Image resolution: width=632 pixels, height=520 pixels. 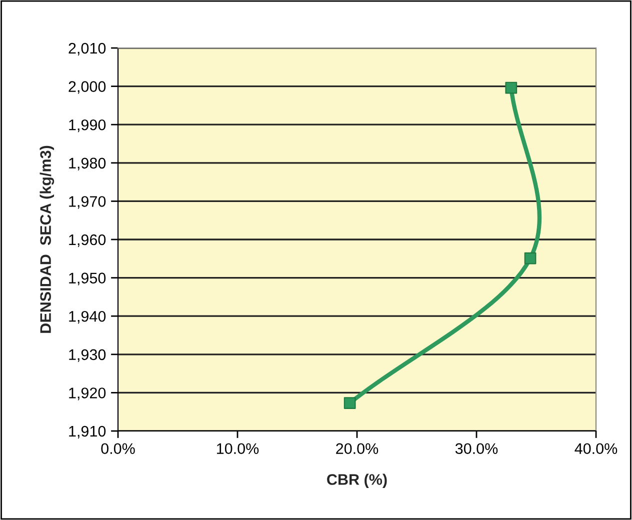 I want to click on x-axis-title: CBR (%), so click(x=357, y=481).